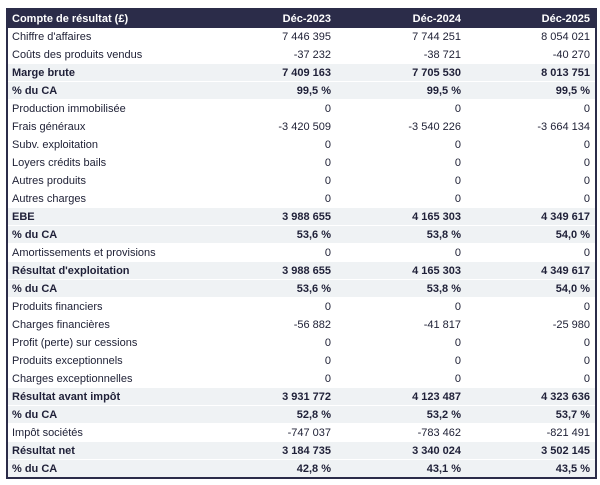  I want to click on table-row: Amortissements et provisions 0 0 0, so click(301, 252).